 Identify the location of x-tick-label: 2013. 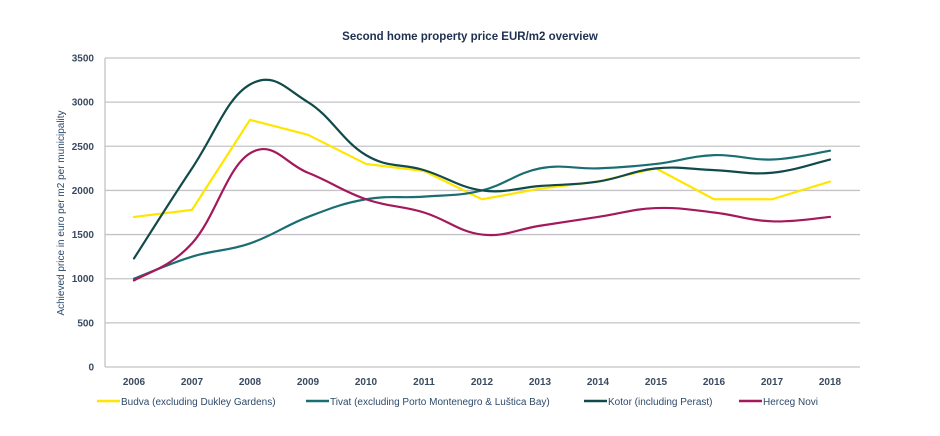
(540, 382).